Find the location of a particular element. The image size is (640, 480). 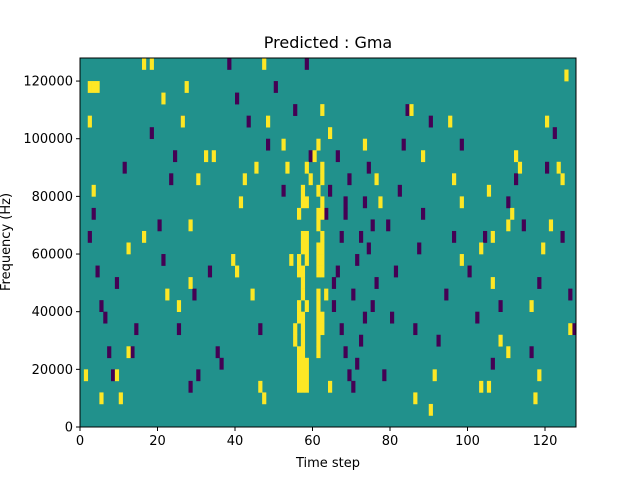

x-tick-label: 120 is located at coordinates (545, 441).